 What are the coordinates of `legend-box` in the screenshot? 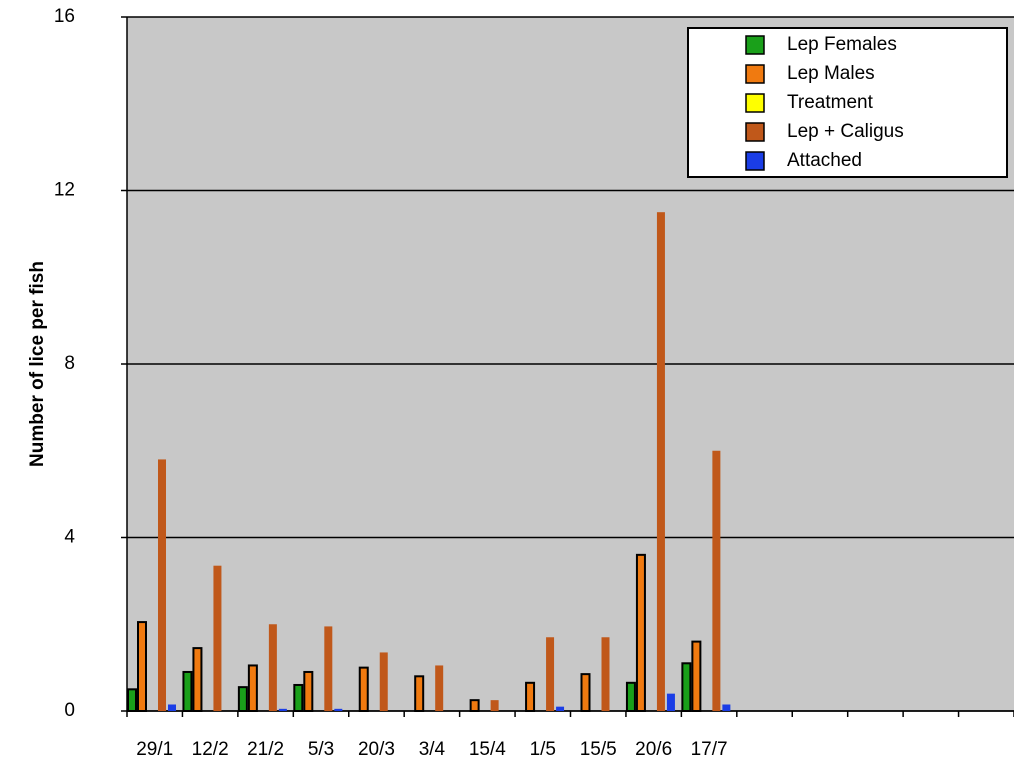 It's located at (847, 102).